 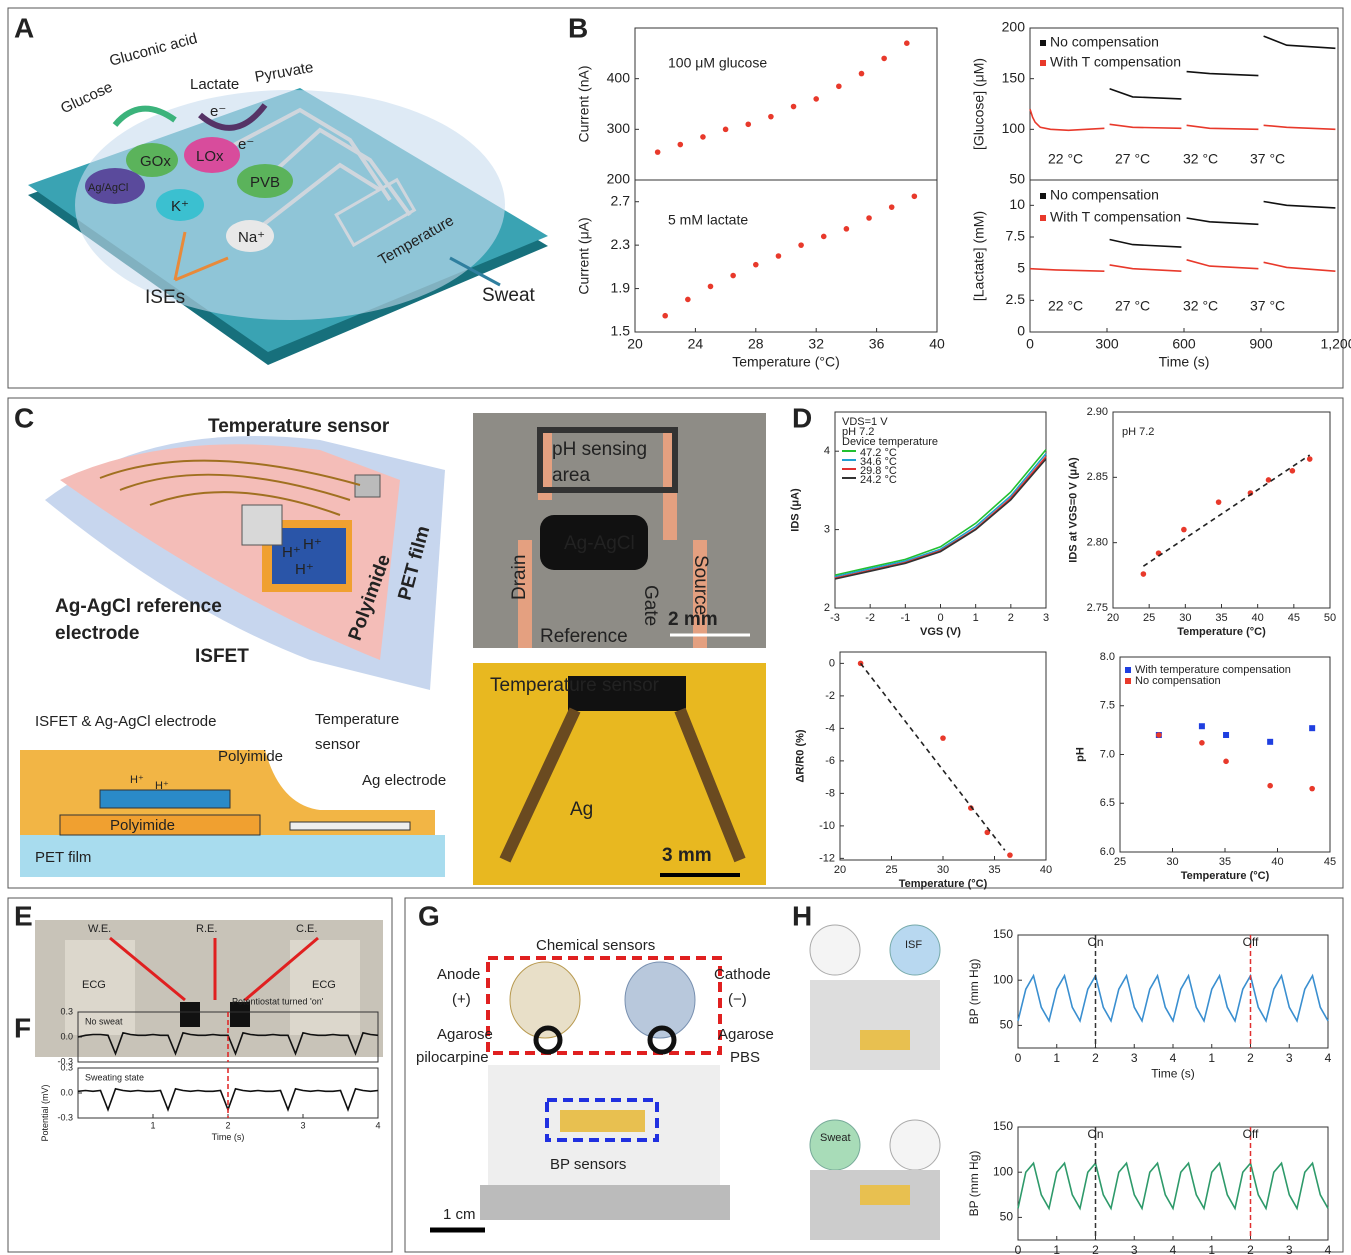 What do you see at coordinates (1104, 42) in the screenshot?
I see `legend-label: No compensation` at bounding box center [1104, 42].